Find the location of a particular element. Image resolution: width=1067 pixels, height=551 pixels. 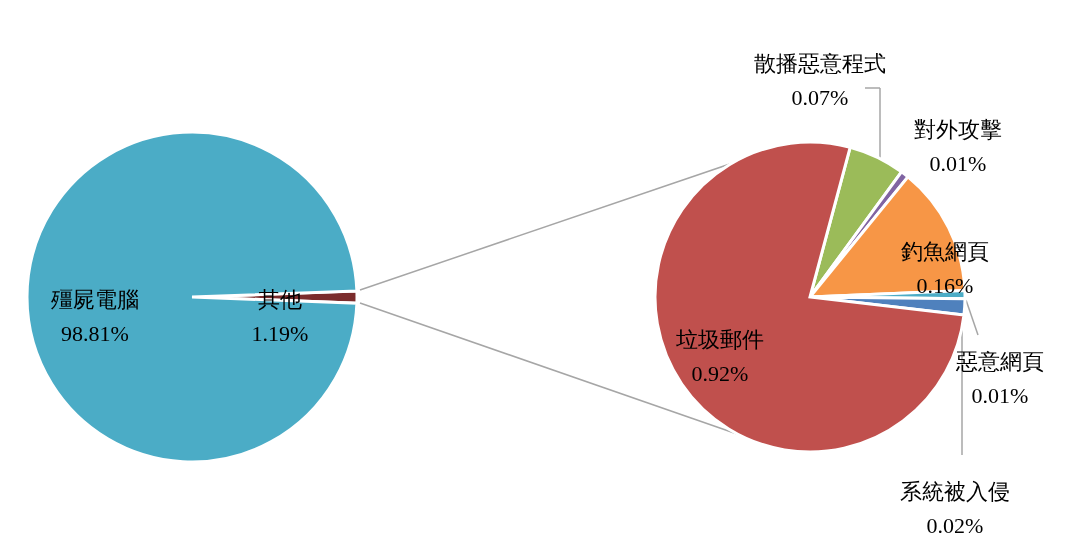

data-label: 0.92% is located at coordinates (720, 373).